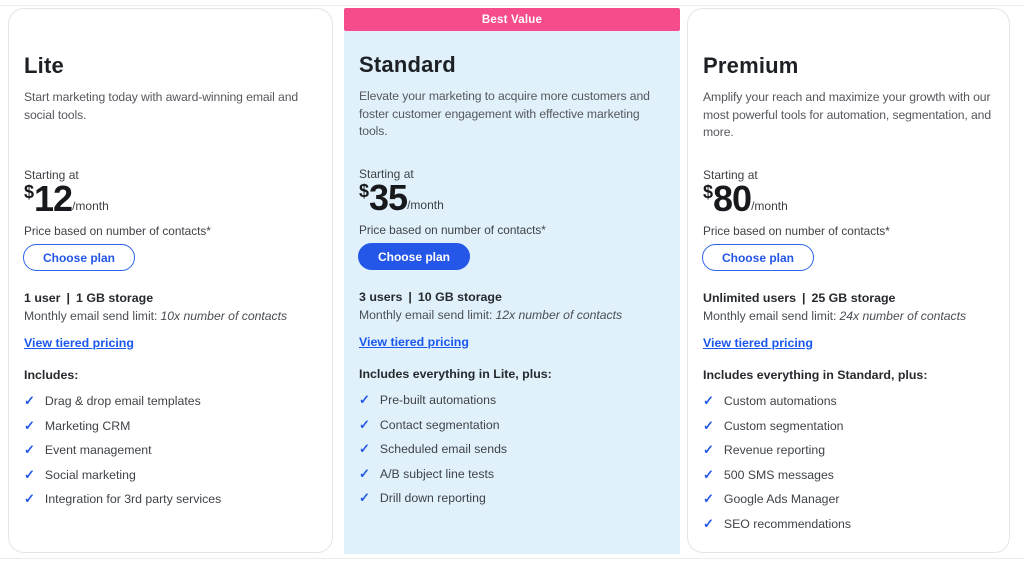  What do you see at coordinates (173, 450) in the screenshot?
I see `feature-item: ✓ Event management` at bounding box center [173, 450].